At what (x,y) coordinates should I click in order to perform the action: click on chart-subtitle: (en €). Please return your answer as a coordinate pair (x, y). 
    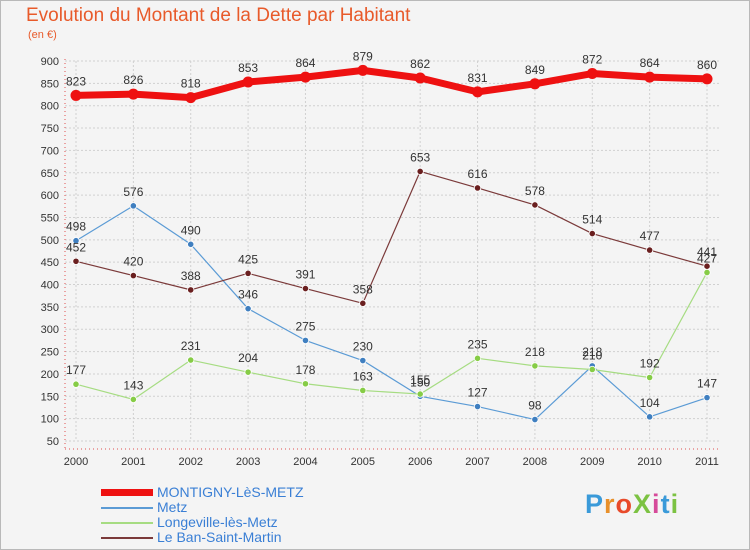
    Looking at the image, I should click on (42, 35).